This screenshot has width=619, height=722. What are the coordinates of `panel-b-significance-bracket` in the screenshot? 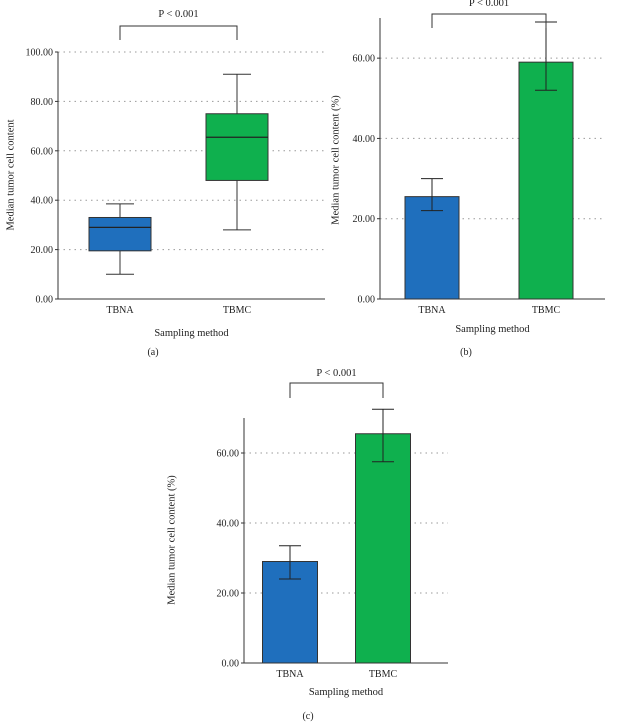 It's located at (489, 20).